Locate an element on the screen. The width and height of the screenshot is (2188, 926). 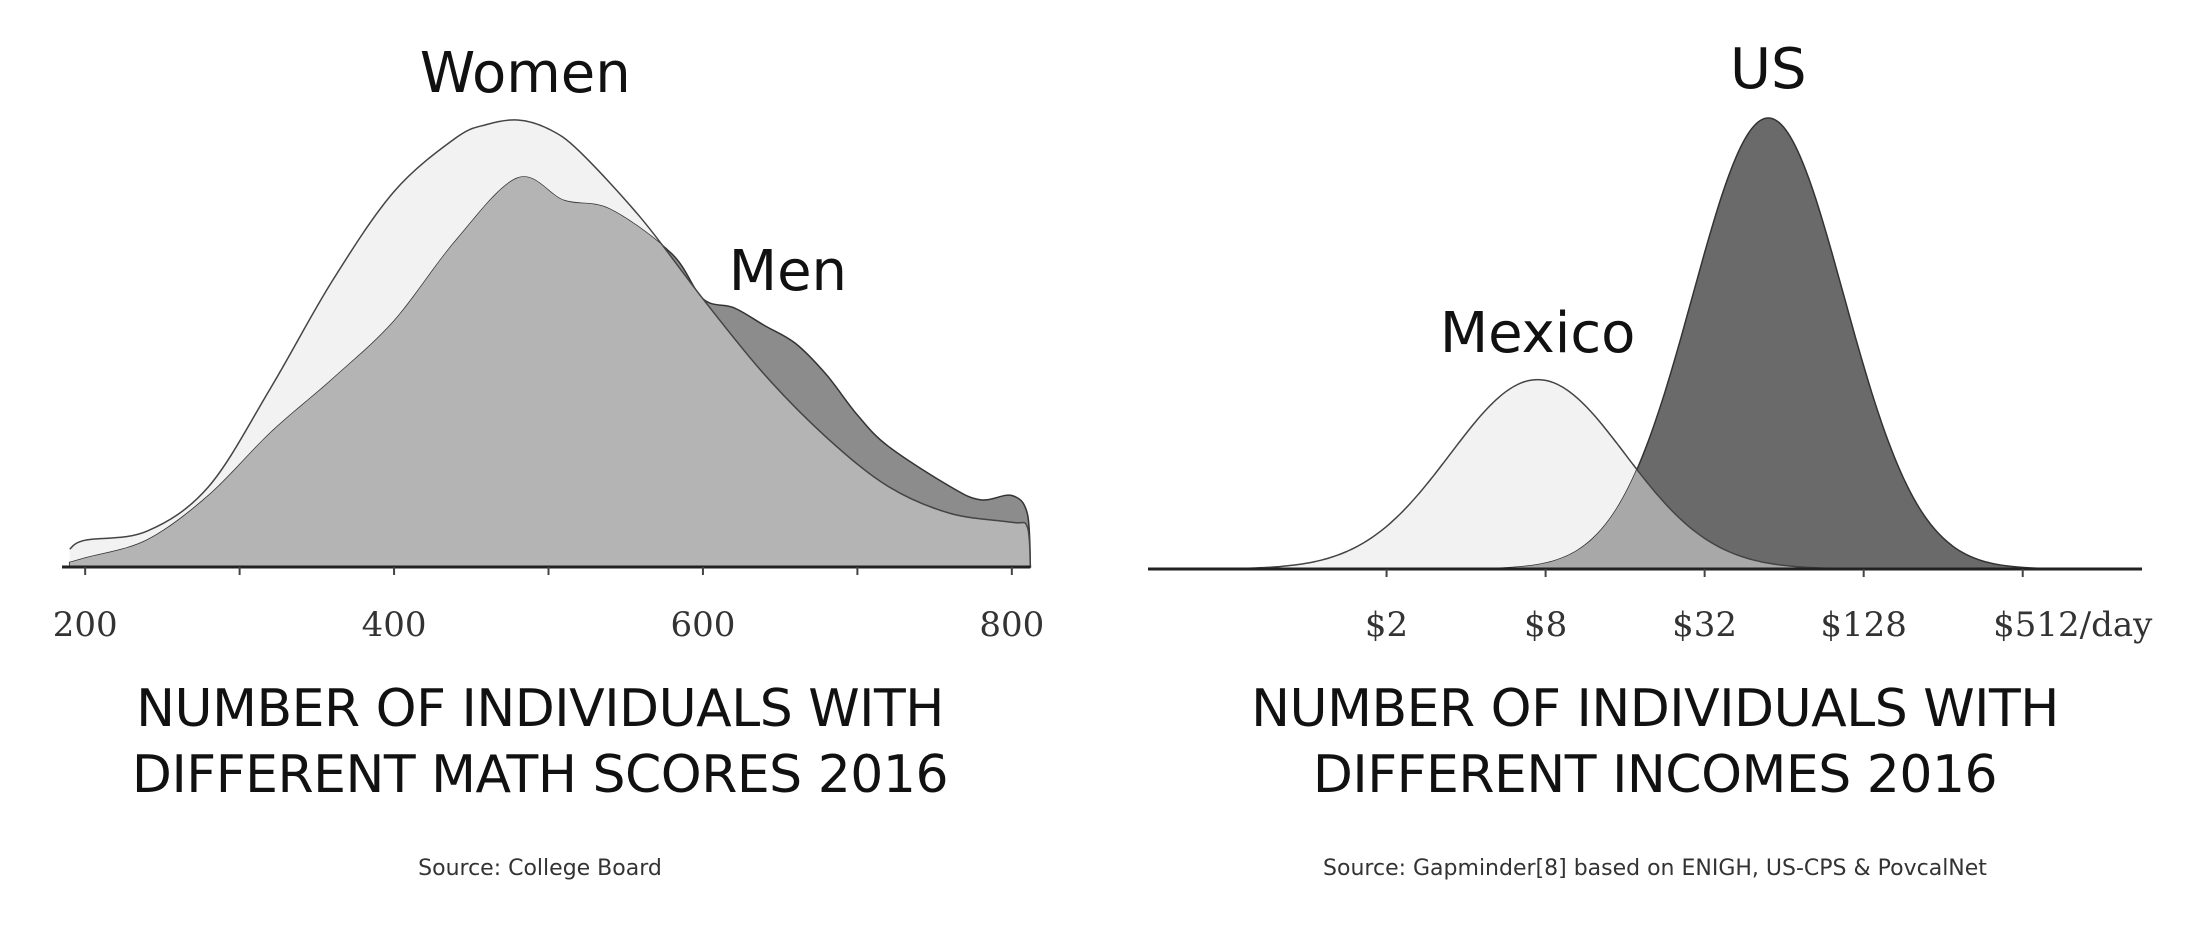
series-label-men: Men is located at coordinates (788, 271).